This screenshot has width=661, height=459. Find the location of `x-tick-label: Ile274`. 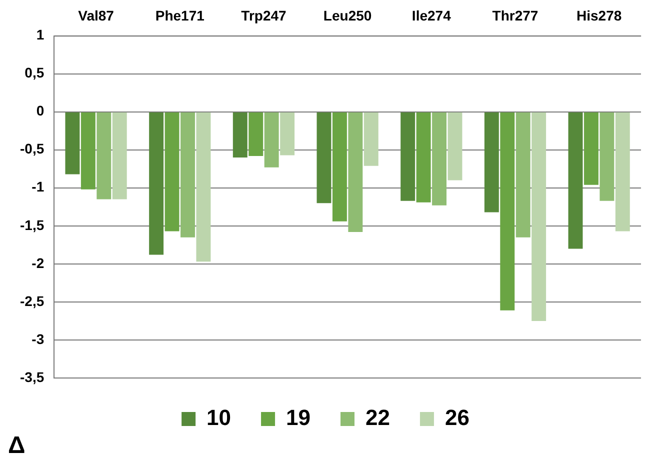

x-tick-label: Ile274 is located at coordinates (432, 15).